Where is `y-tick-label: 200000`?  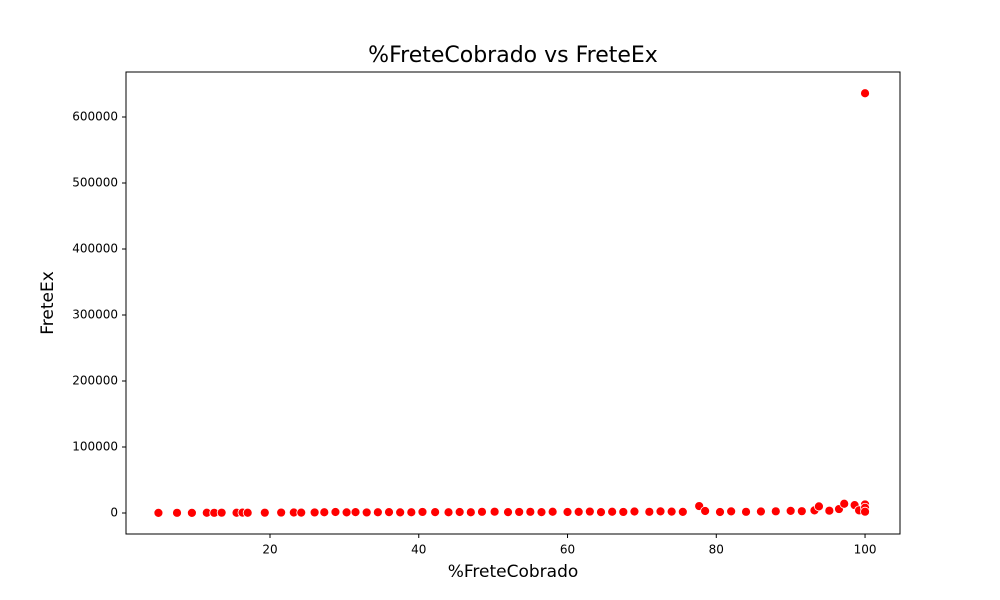 y-tick-label: 200000 is located at coordinates (95, 381).